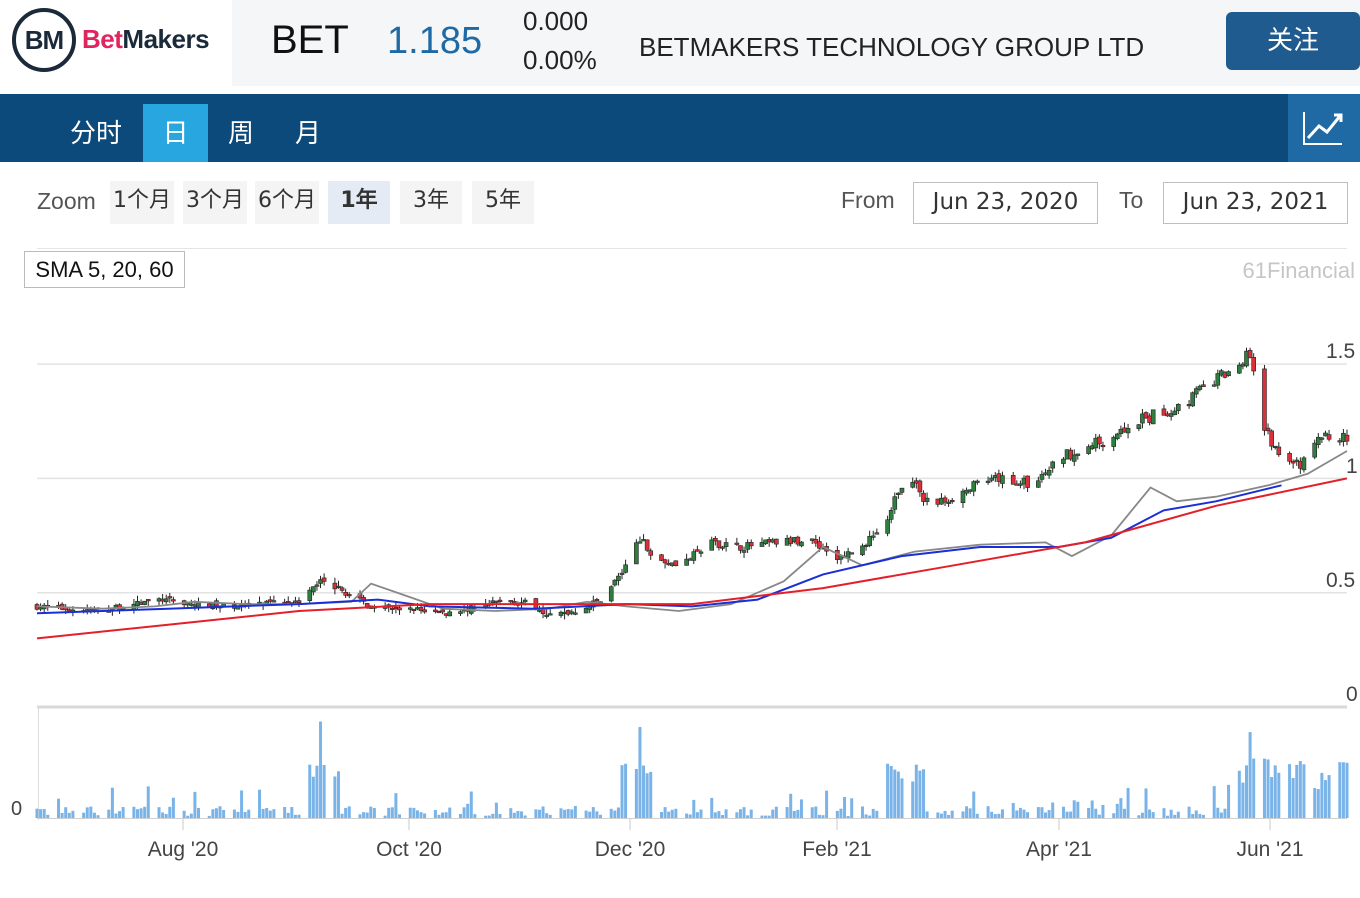  What do you see at coordinates (287, 202) in the screenshot?
I see `zoom-6m-button: 6个月` at bounding box center [287, 202].